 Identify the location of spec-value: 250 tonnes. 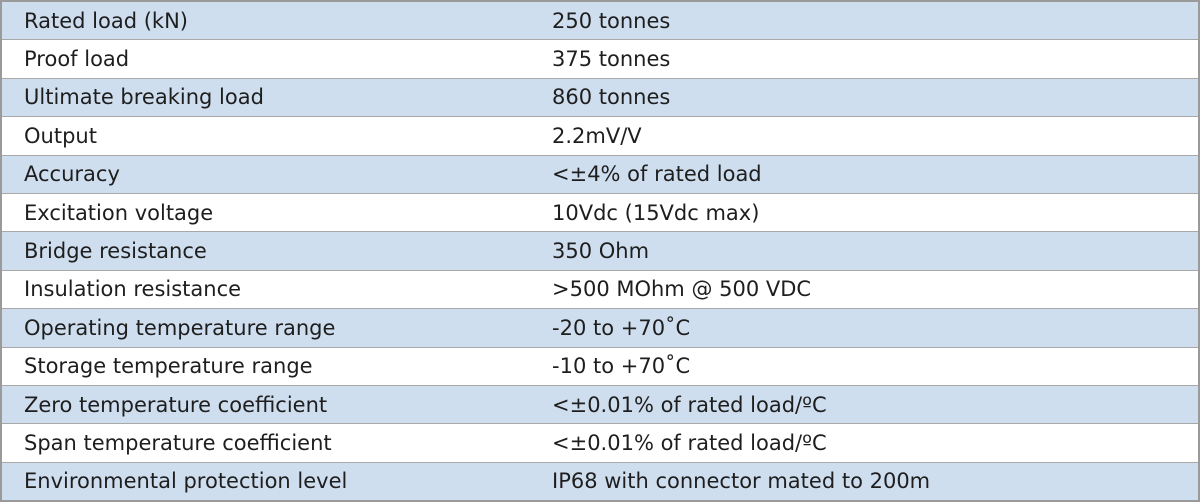
(611, 20).